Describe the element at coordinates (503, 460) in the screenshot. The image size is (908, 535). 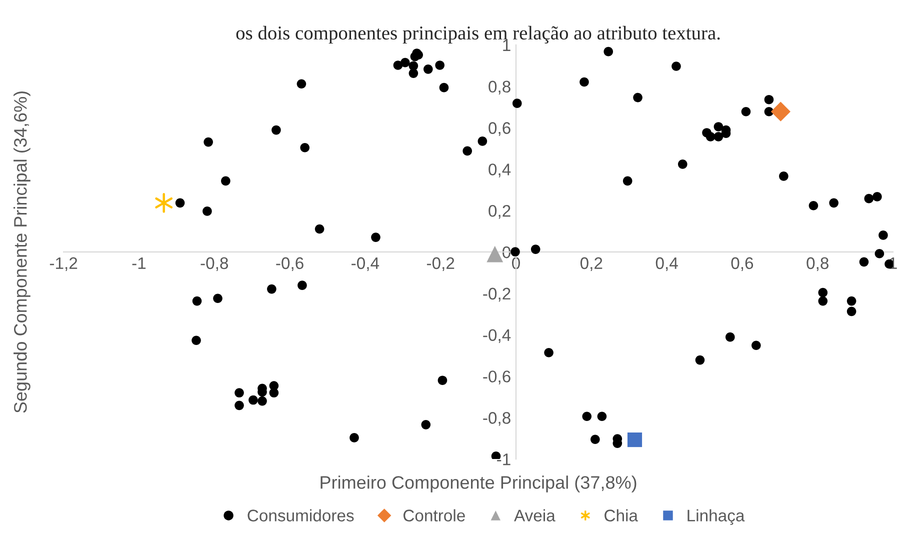
I see `y-tick-label: -1` at that location.